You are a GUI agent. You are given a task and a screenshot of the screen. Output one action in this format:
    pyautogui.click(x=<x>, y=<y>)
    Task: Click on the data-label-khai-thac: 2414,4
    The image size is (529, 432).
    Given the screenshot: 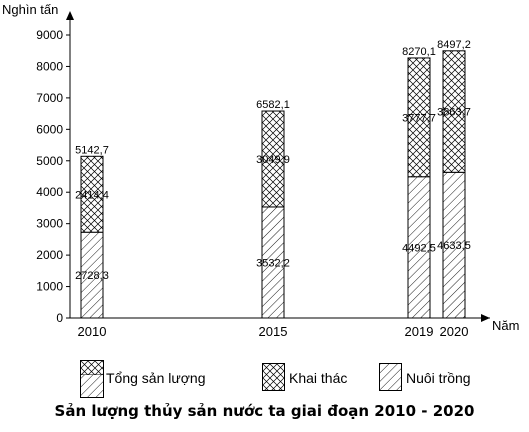 What is the action you would take?
    pyautogui.click(x=92, y=195)
    